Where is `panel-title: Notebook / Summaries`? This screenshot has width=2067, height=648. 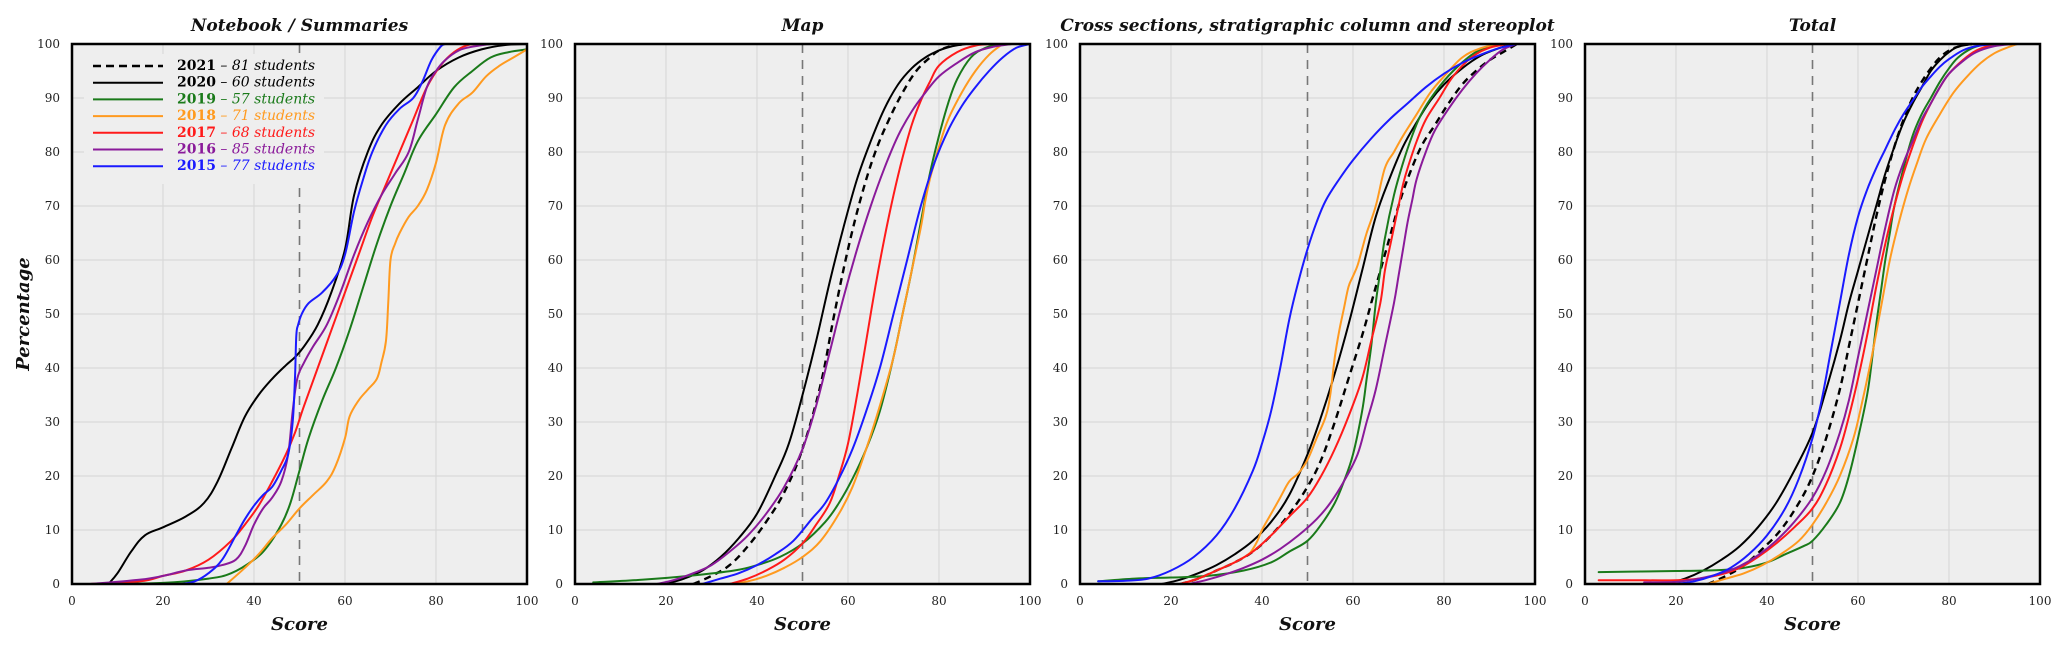
panel-title: Notebook / Summaries is located at coordinates (299, 26).